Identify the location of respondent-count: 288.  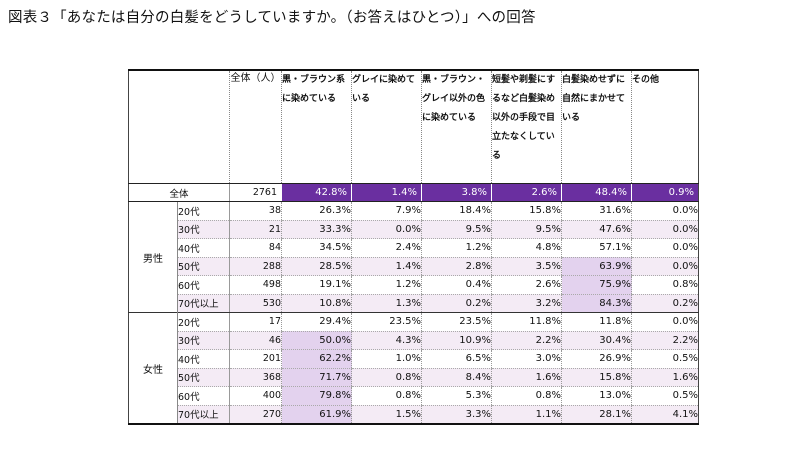
(255, 266).